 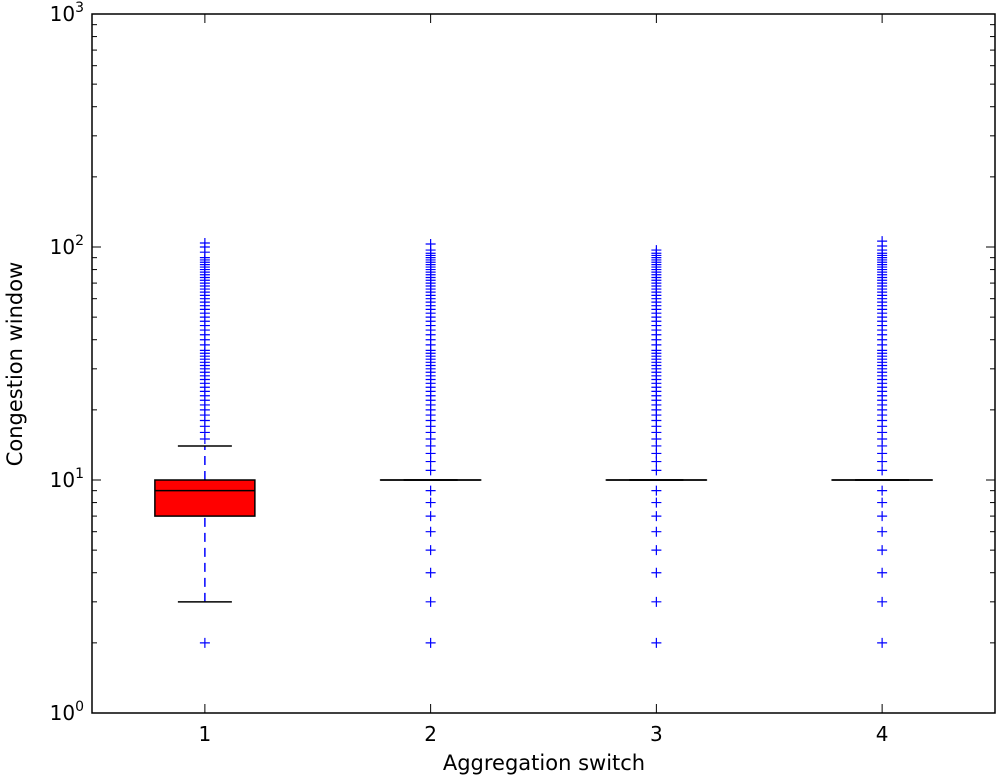 What do you see at coordinates (67, 13) in the screenshot?
I see `y-tick-label: 10³` at bounding box center [67, 13].